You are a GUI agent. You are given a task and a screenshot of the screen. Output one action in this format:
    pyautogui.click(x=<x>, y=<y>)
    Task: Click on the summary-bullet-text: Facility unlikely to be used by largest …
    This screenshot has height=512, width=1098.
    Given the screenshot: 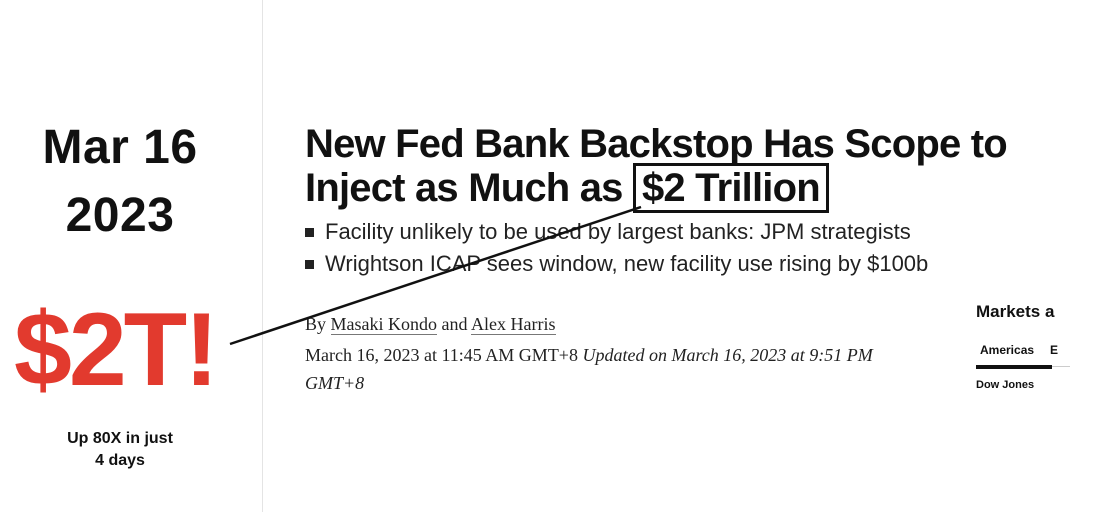 What is the action you would take?
    pyautogui.click(x=618, y=231)
    